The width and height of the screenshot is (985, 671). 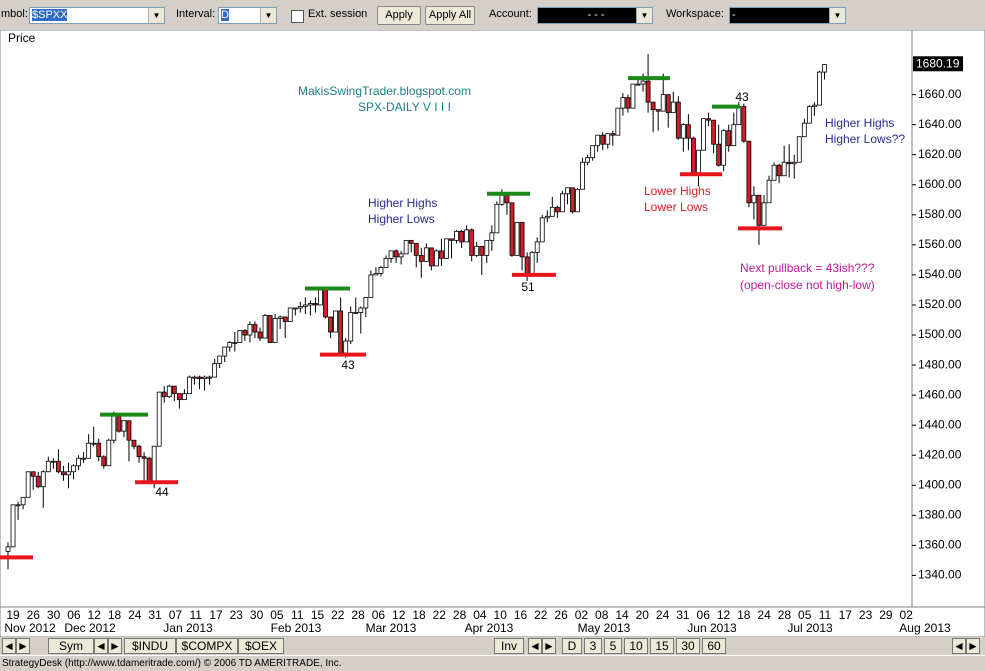 I want to click on interval-input: D ▼, so click(x=247, y=15).